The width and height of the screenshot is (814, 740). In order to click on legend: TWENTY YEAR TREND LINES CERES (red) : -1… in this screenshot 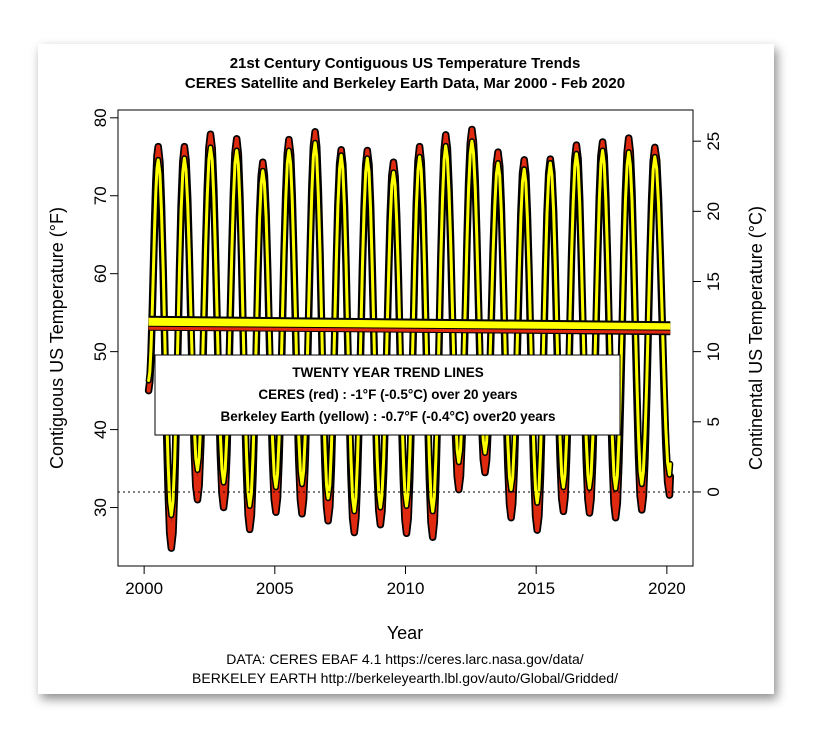, I will do `click(387, 395)`.